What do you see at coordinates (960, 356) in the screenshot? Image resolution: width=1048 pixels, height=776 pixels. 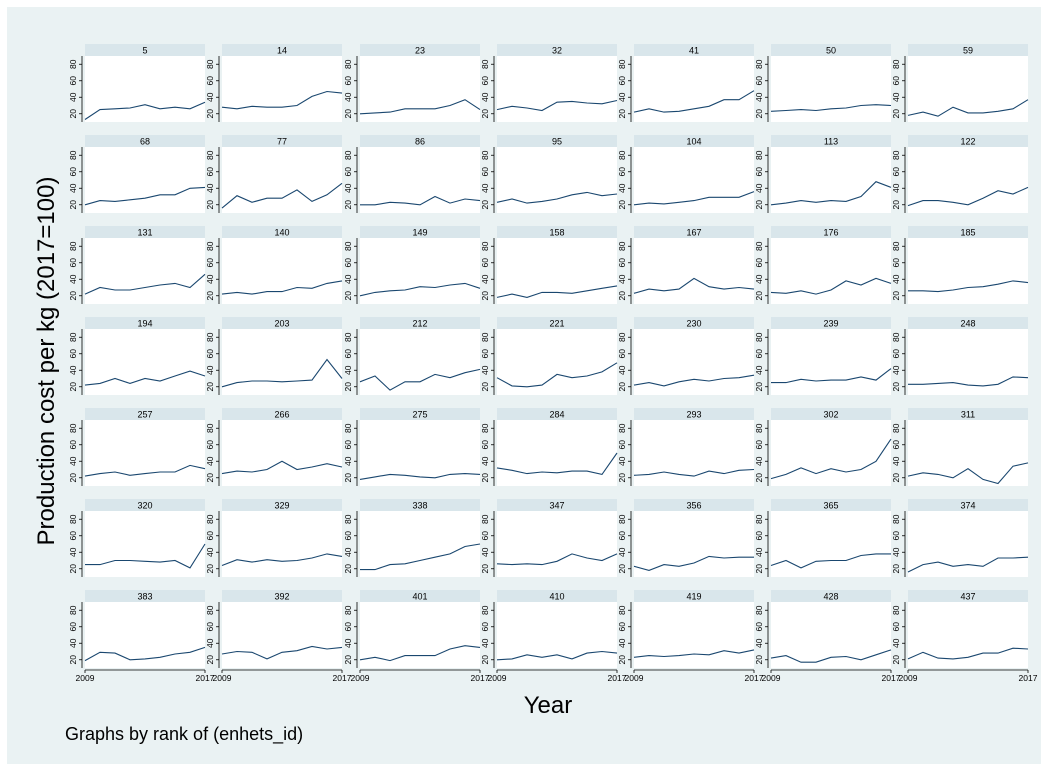 I see `panel: 248 20 40 60 80` at bounding box center [960, 356].